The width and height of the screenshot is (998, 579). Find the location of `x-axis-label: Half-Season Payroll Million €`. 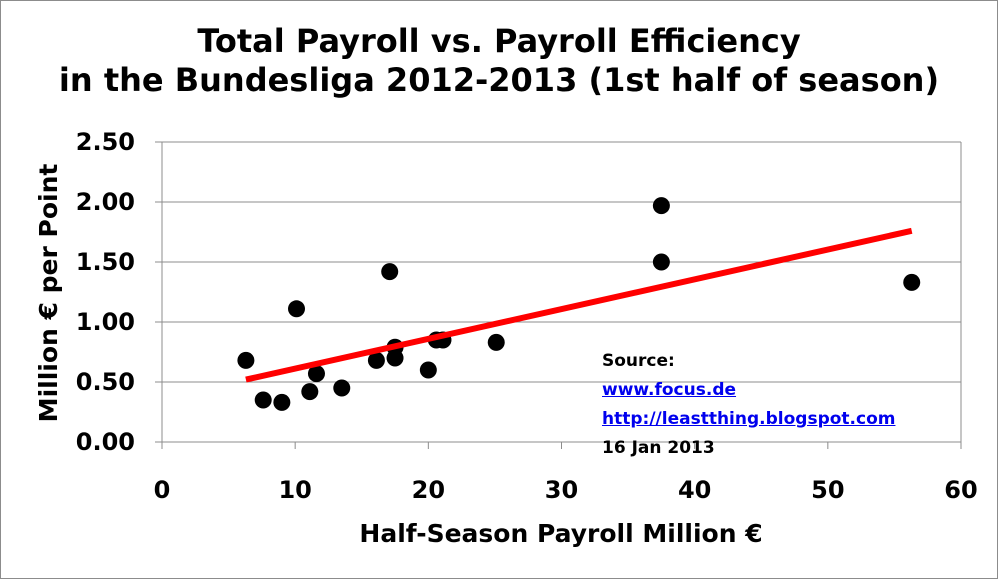

x-axis-label: Half-Season Payroll Million € is located at coordinates (560, 533).